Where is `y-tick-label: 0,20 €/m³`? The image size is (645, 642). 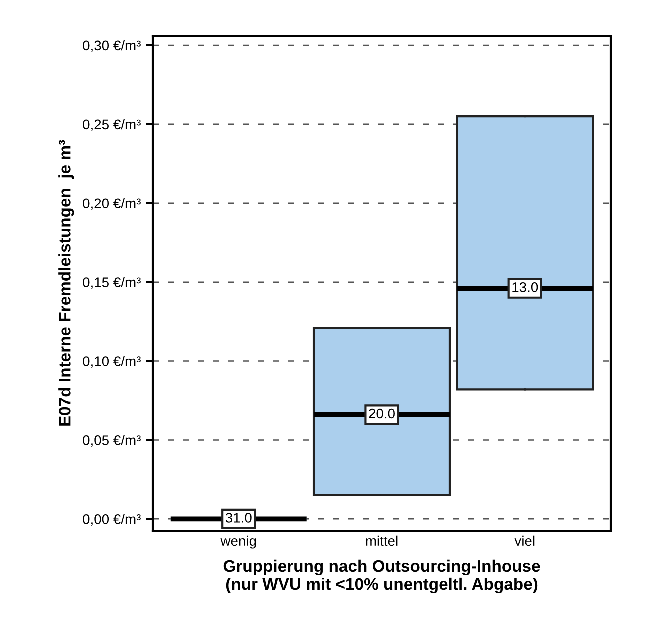 y-tick-label: 0,20 €/m³ is located at coordinates (112, 204).